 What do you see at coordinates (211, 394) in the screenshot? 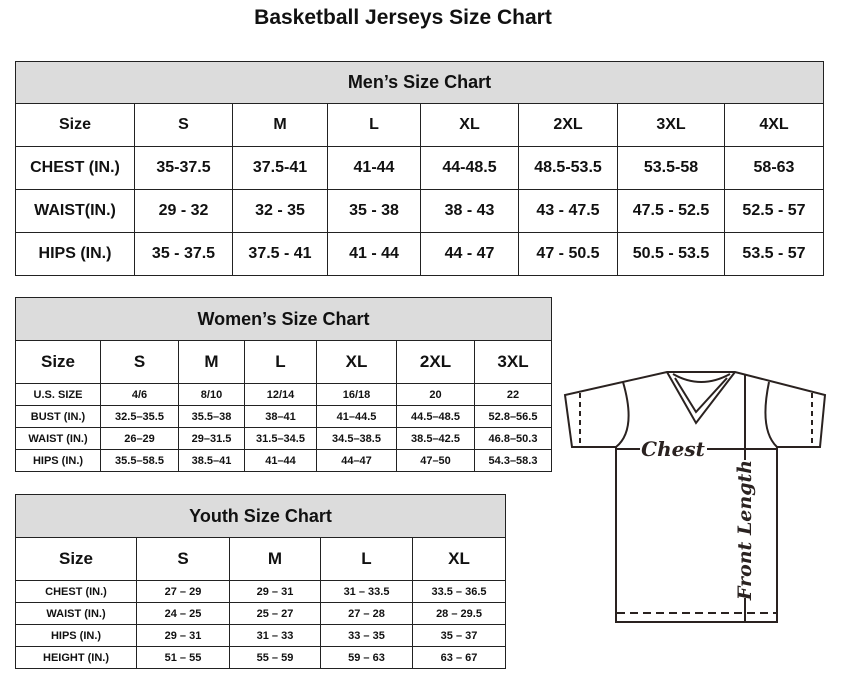
I see `table-cell: 8/10` at bounding box center [211, 394].